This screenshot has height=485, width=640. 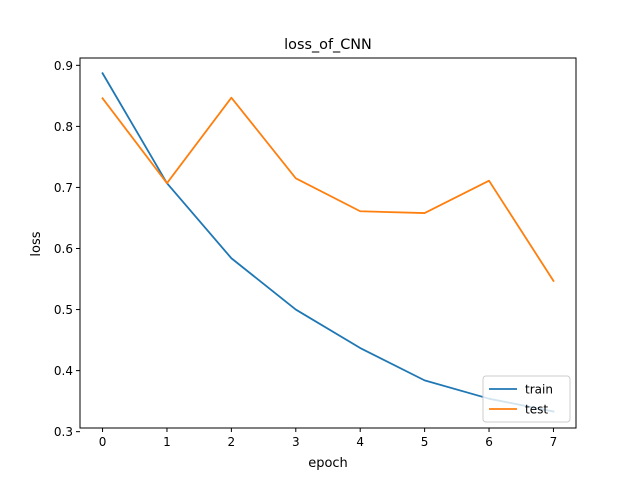 What do you see at coordinates (360, 442) in the screenshot?
I see `x-tick-label: 4` at bounding box center [360, 442].